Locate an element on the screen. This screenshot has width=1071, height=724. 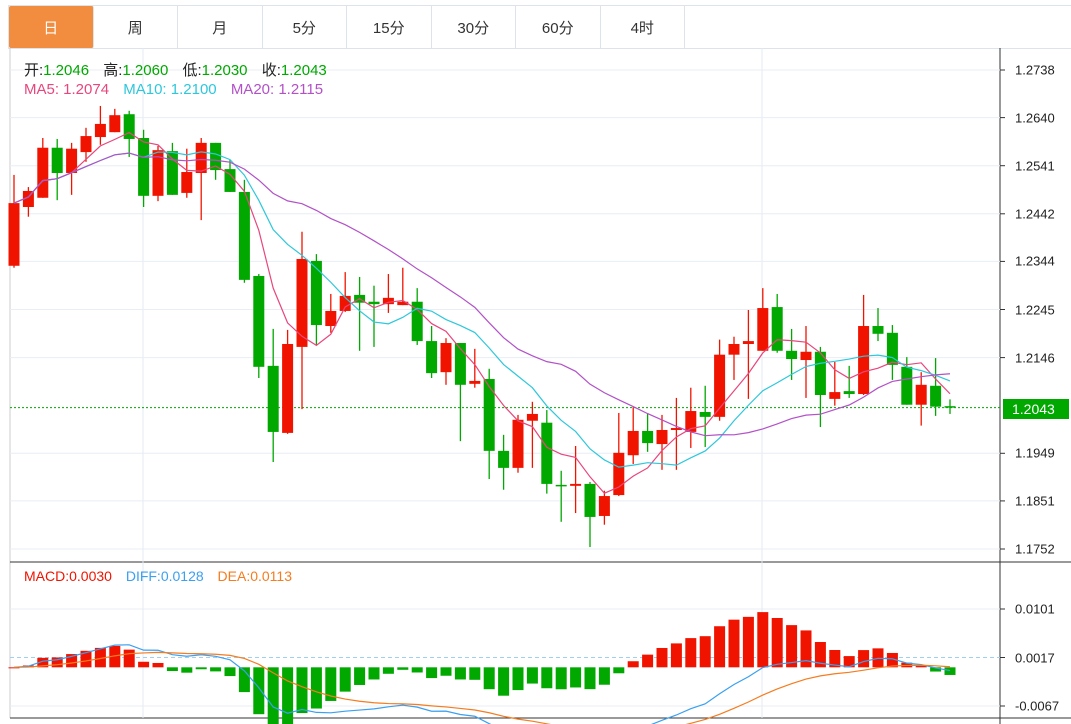
high-value: 1.2060 is located at coordinates (145, 70).